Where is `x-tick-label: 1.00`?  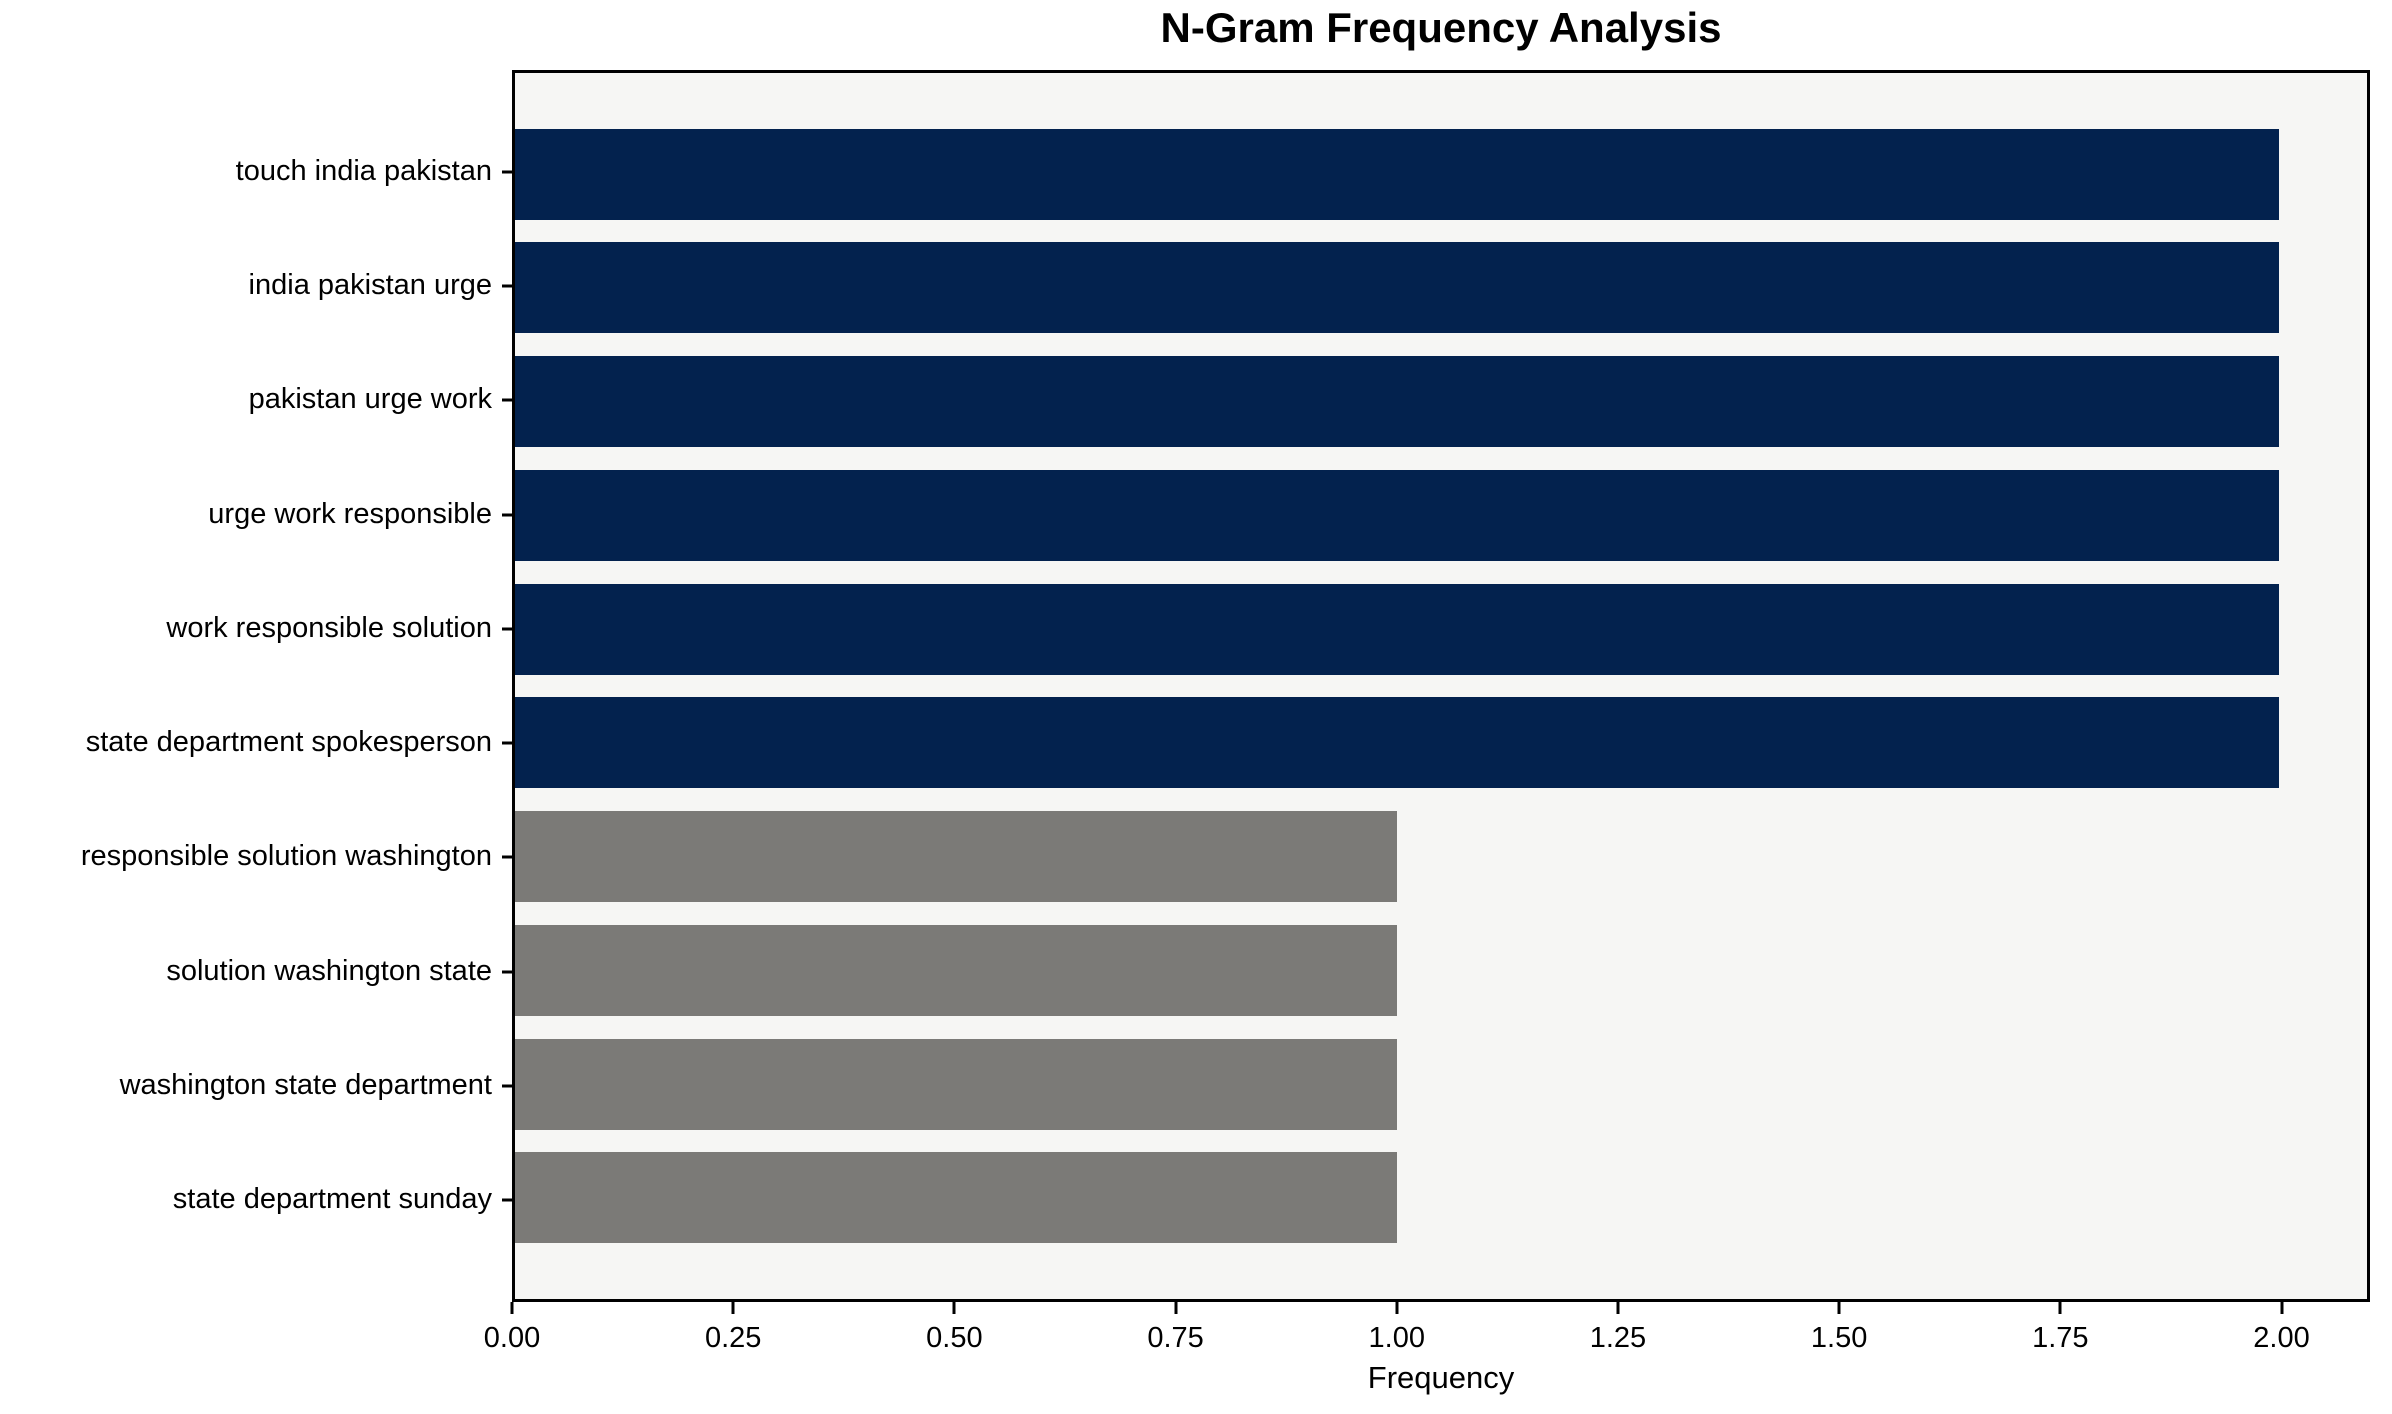 x-tick-label: 1.00 is located at coordinates (1396, 1338).